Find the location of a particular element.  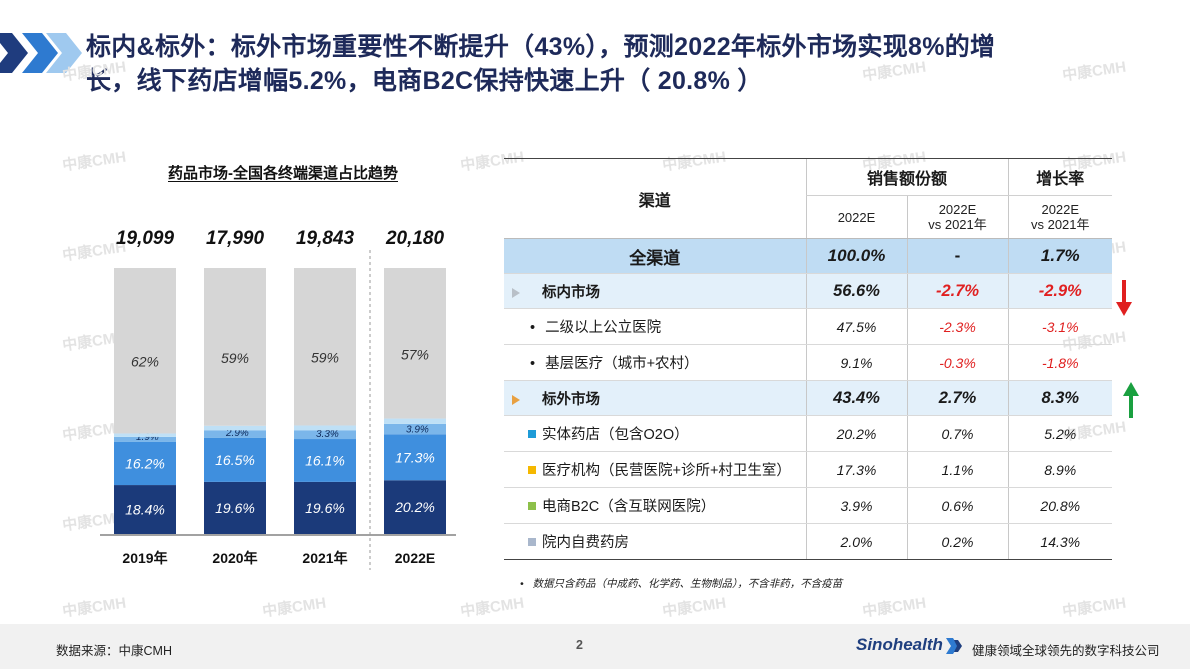

subheader-2022e: 2022E is located at coordinates (856, 217).